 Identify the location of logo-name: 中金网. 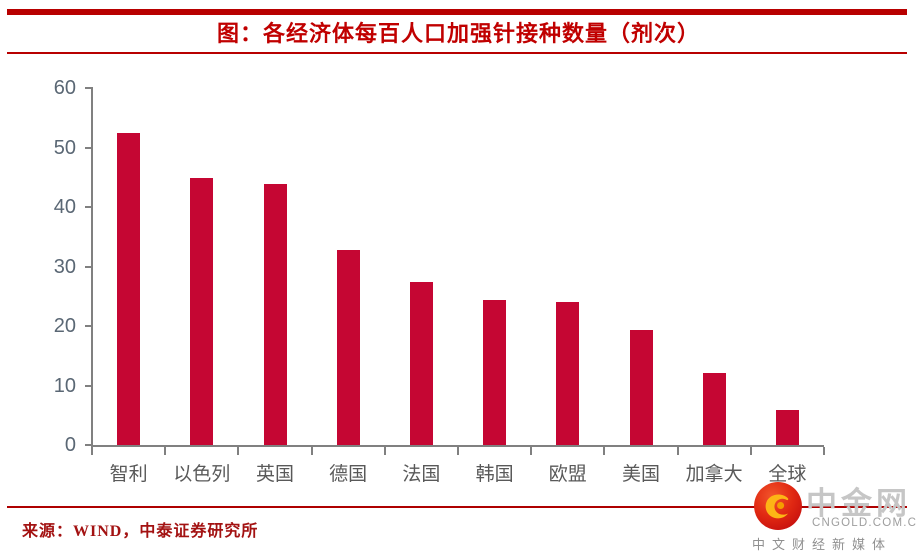
(858, 503).